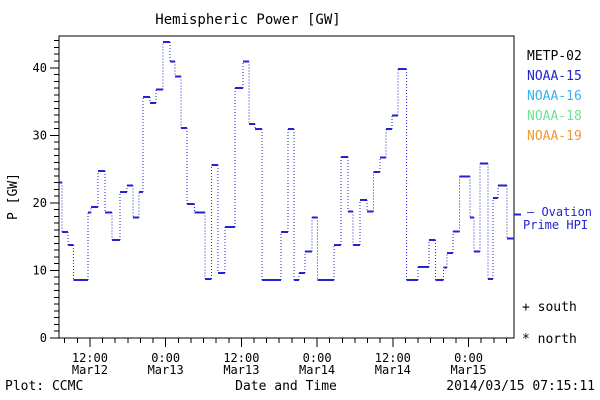 The width and height of the screenshot is (600, 400). What do you see at coordinates (549, 339) in the screenshot?
I see `north-marker-legend: * north` at bounding box center [549, 339].